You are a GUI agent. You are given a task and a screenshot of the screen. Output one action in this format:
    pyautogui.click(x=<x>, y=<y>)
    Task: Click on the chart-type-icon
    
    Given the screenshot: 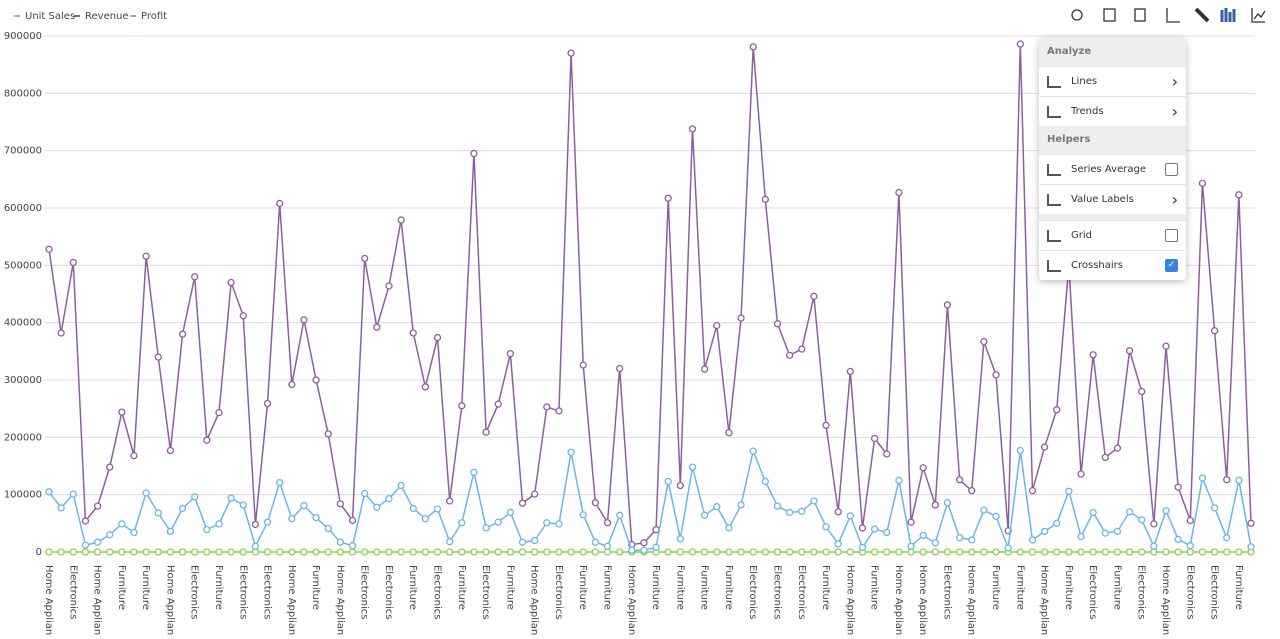 What is the action you would take?
    pyautogui.click(x=1258, y=15)
    